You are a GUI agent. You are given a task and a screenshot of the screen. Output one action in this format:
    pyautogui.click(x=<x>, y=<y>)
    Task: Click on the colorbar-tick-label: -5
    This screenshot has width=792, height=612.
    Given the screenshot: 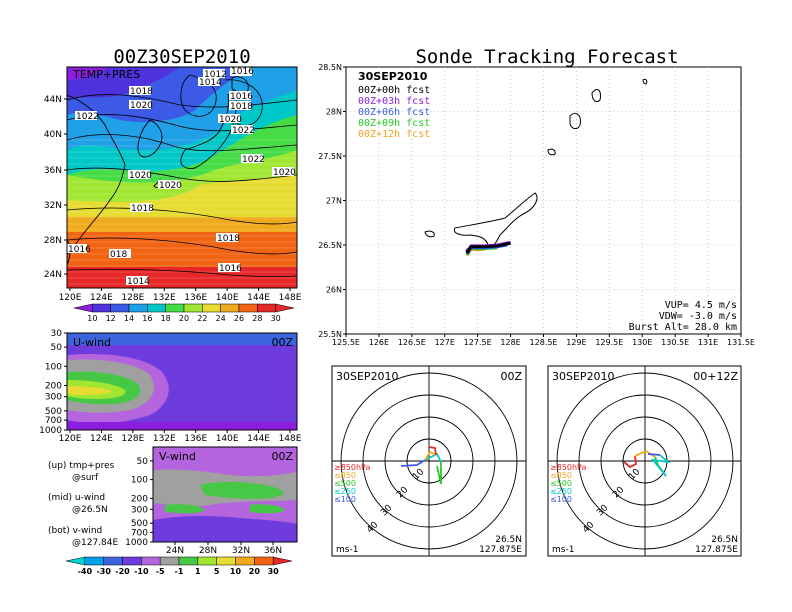 What is the action you would take?
    pyautogui.click(x=160, y=571)
    